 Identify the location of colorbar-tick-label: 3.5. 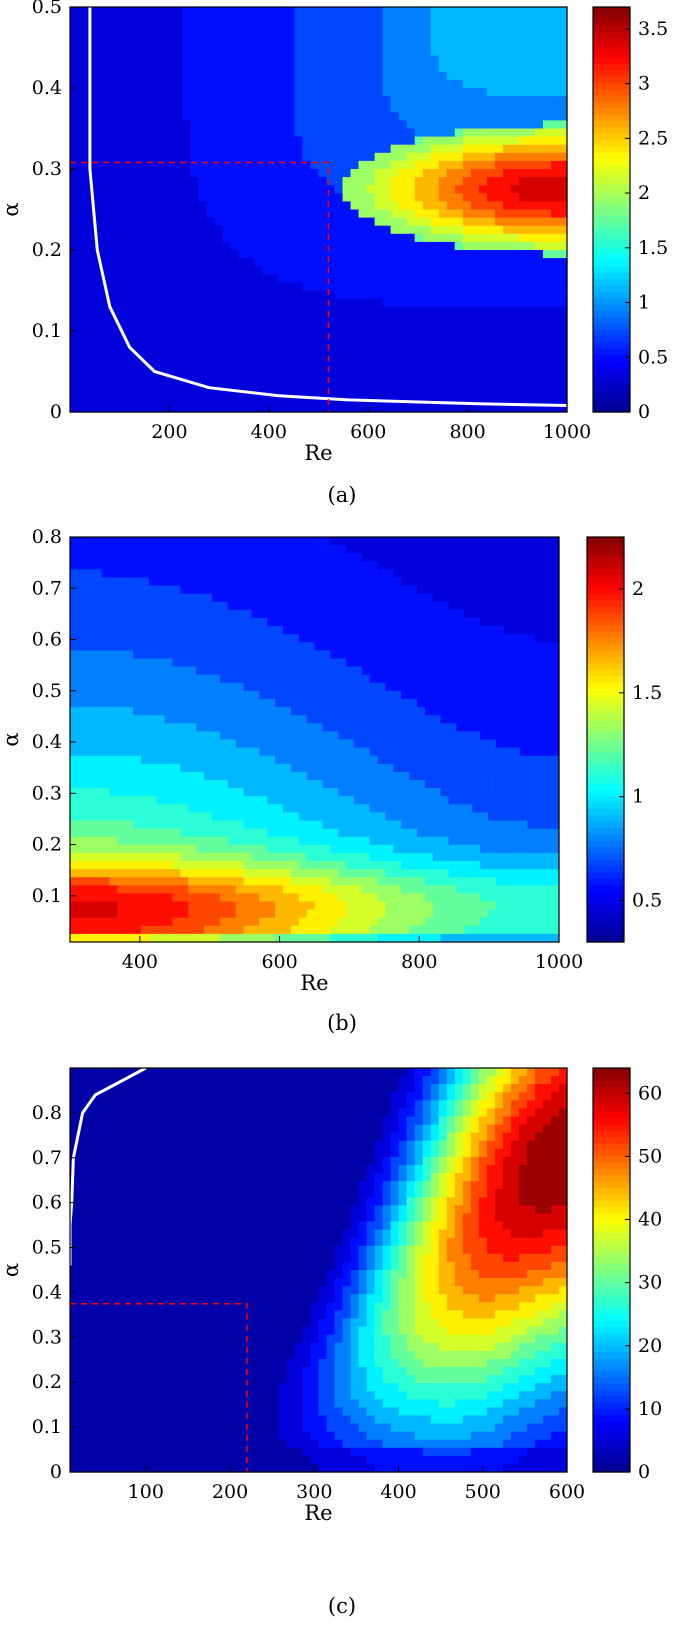
(653, 29).